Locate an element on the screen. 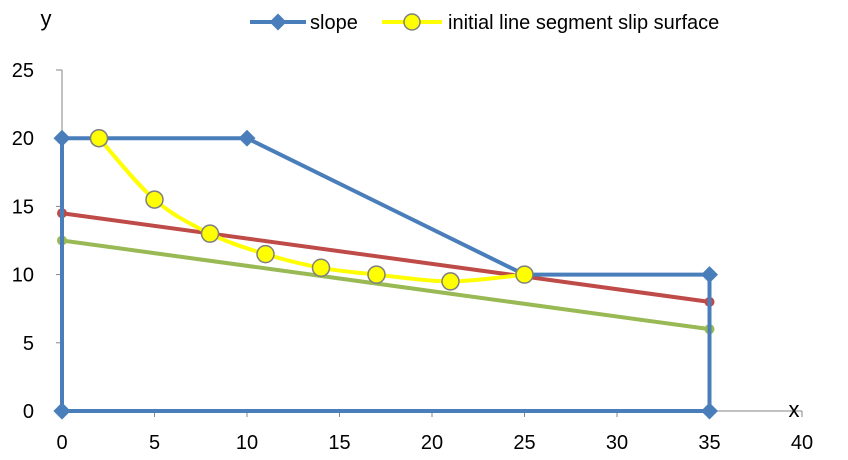 The height and width of the screenshot is (460, 848). x-tick-label: 30 is located at coordinates (617, 443).